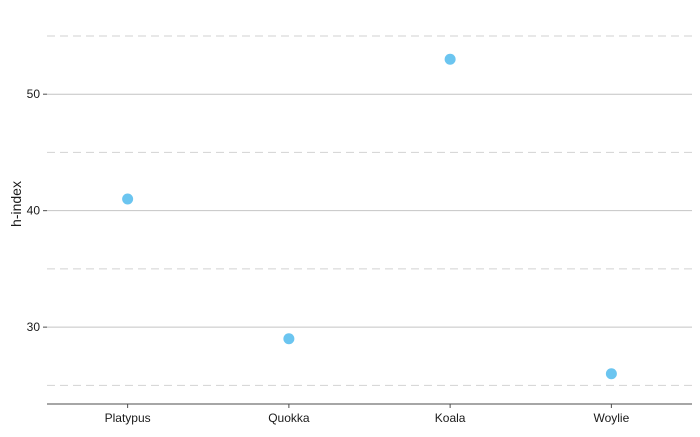 Image resolution: width=700 pixels, height=437 pixels. Describe the element at coordinates (34, 94) in the screenshot. I see `y-tick-label: 50` at that location.